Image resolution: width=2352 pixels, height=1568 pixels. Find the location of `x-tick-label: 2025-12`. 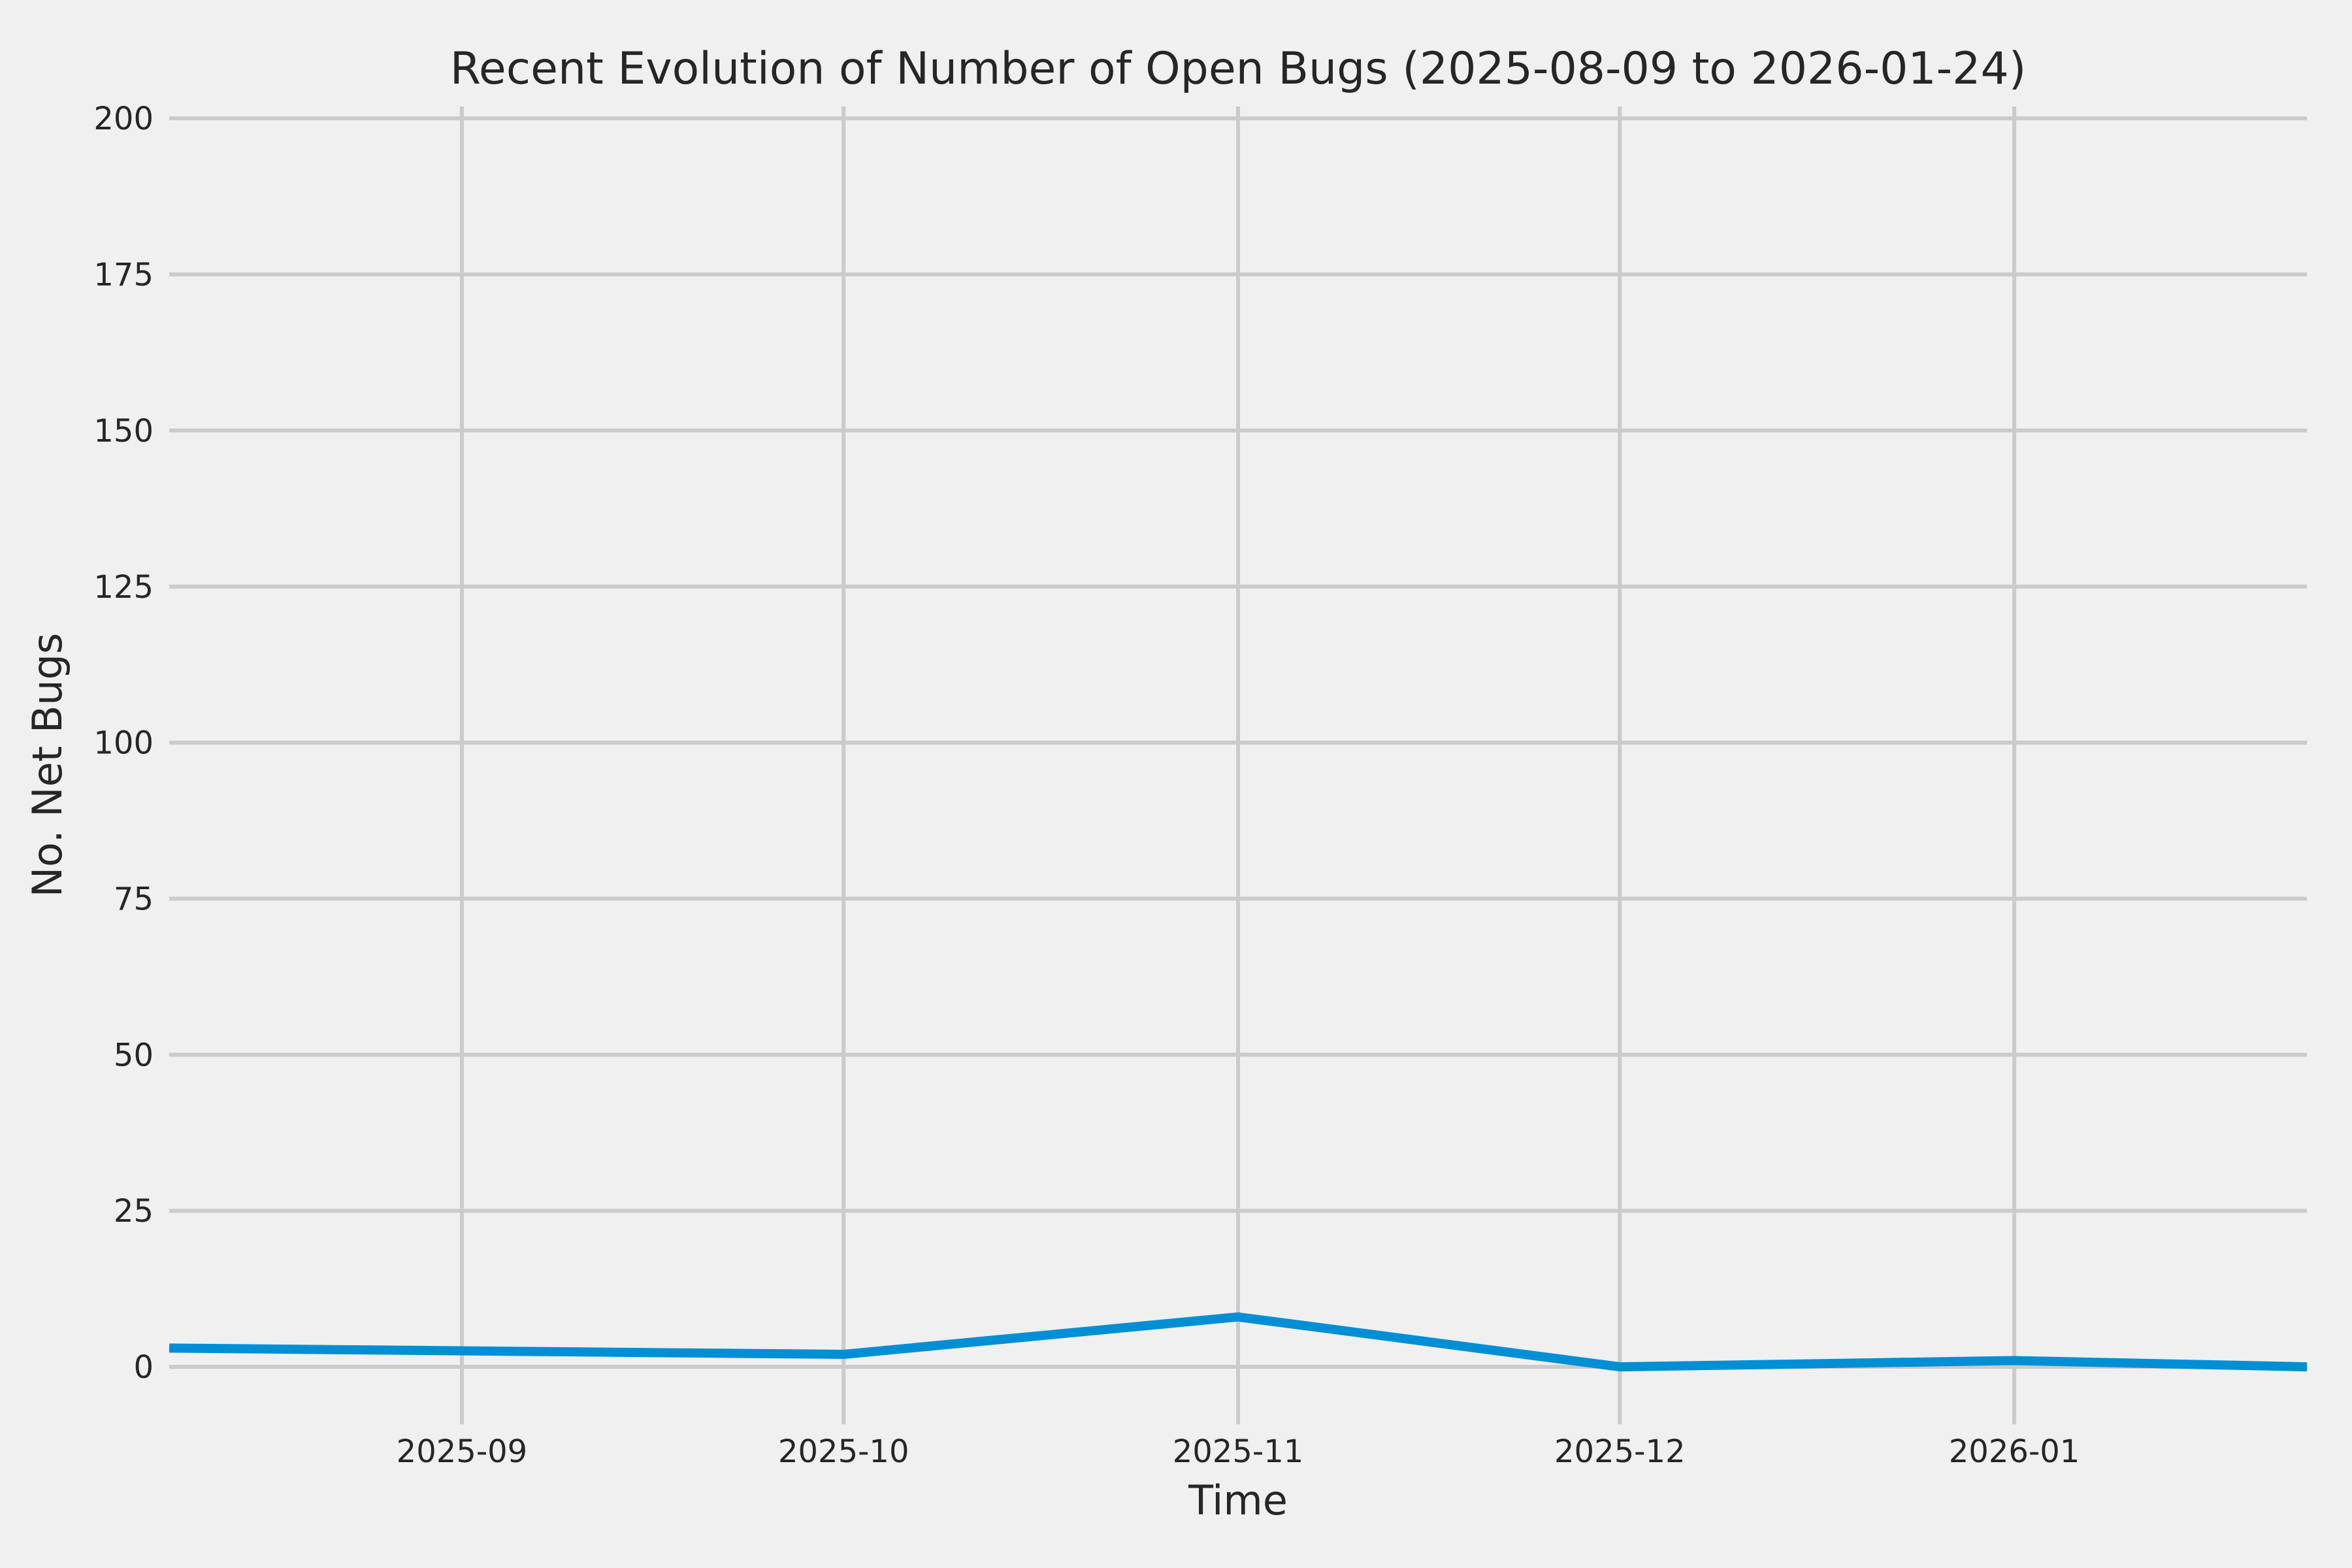

x-tick-label: 2025-12 is located at coordinates (1620, 1451).